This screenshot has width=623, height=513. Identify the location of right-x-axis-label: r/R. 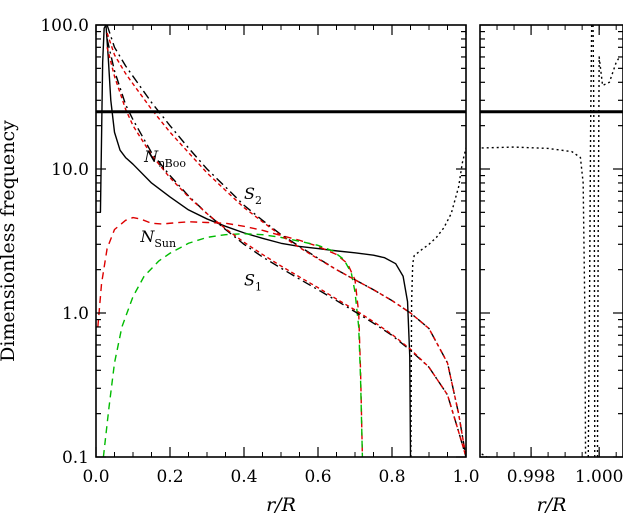
(552, 503).